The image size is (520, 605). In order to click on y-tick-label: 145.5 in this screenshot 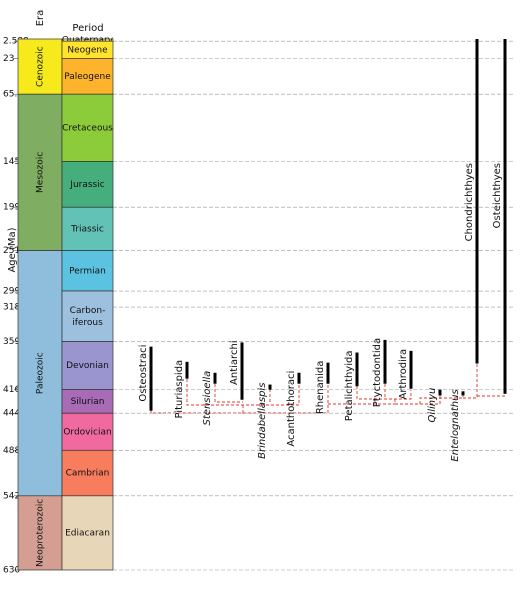, I will do `click(16, 162)`.